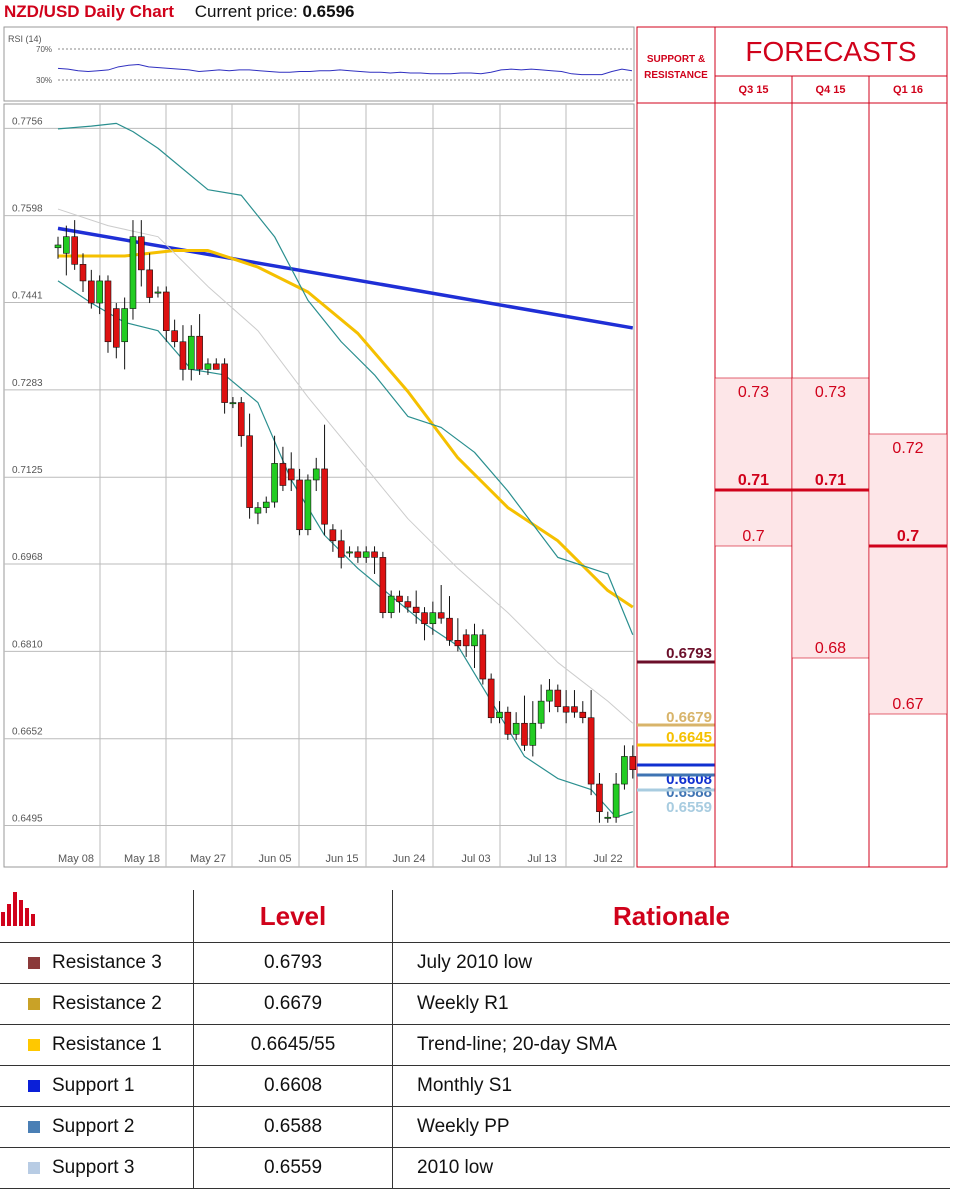 This screenshot has width=962, height=1196. Describe the element at coordinates (907, 448) in the screenshot. I see `forecast-high-label: 0.72` at that location.